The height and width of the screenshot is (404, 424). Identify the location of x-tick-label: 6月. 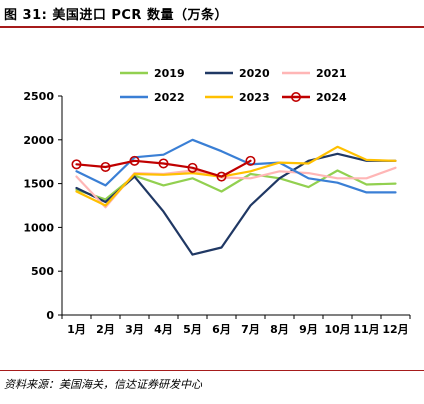
(221, 329).